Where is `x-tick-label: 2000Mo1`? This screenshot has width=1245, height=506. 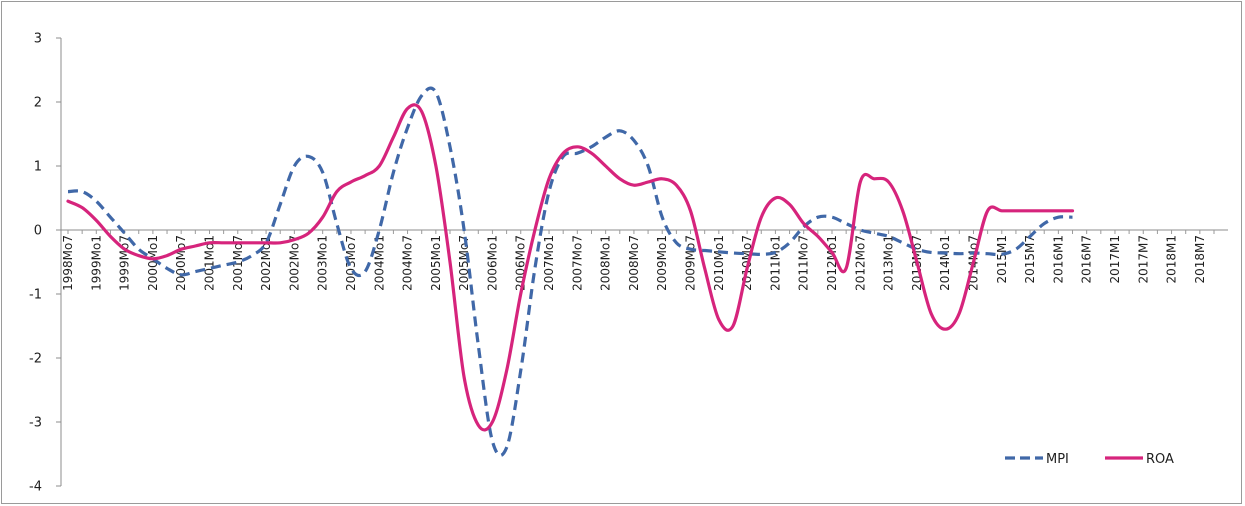
x-tick-label: 2000Mo1 is located at coordinates (153, 263).